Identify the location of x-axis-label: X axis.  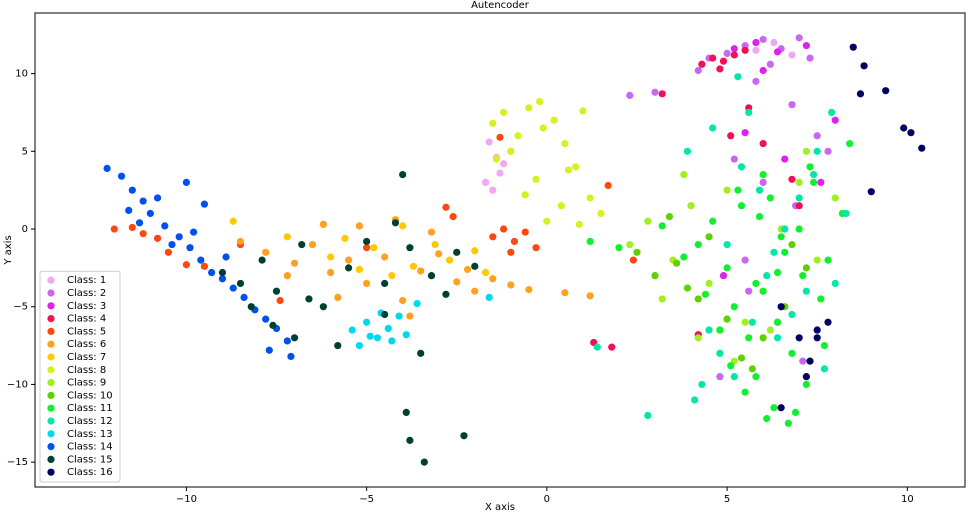
(500, 507).